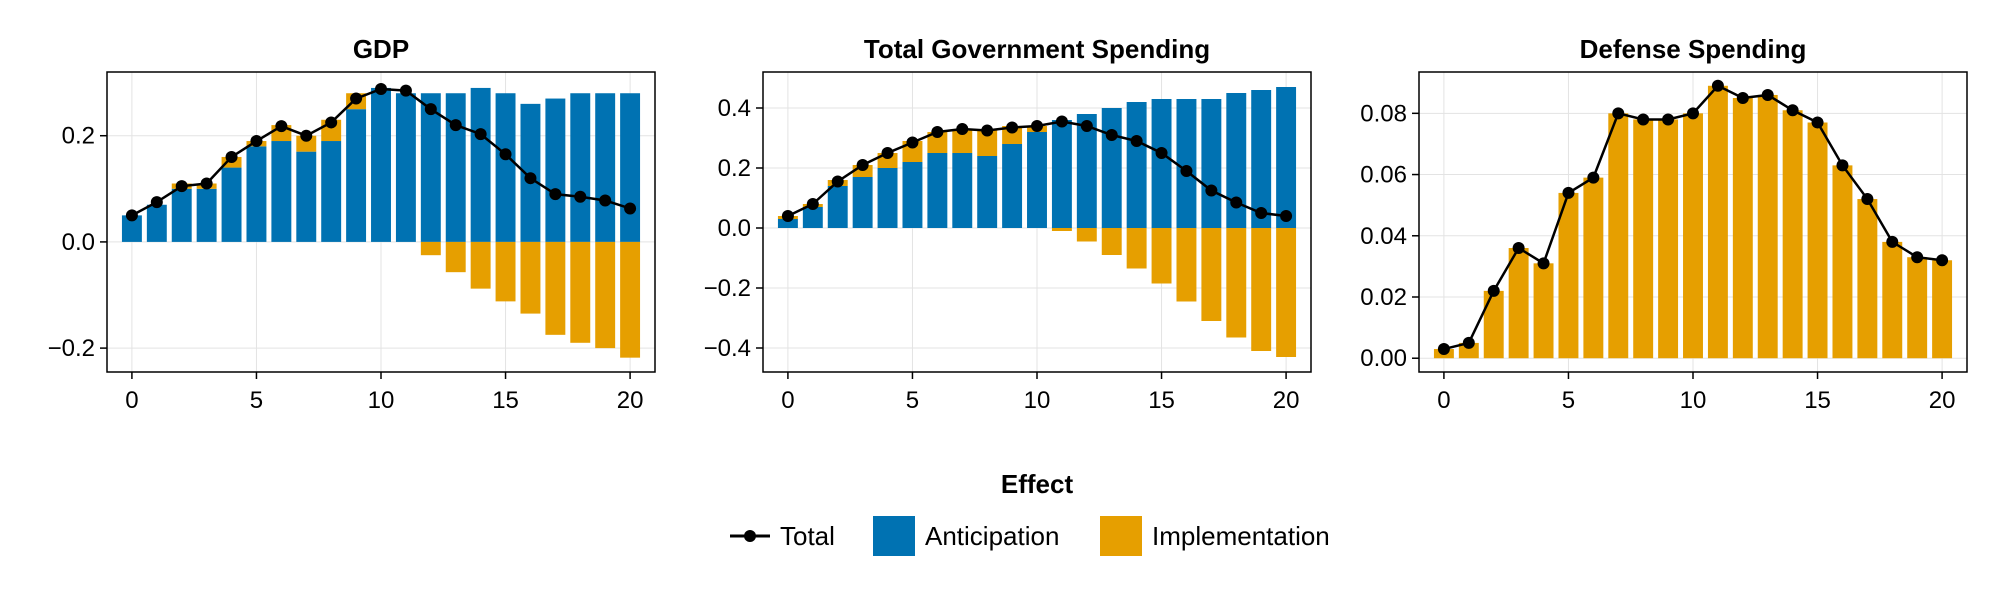 The height and width of the screenshot is (605, 2000). Describe the element at coordinates (727, 348) in the screenshot. I see `y-tick-label: −0.4` at that location.